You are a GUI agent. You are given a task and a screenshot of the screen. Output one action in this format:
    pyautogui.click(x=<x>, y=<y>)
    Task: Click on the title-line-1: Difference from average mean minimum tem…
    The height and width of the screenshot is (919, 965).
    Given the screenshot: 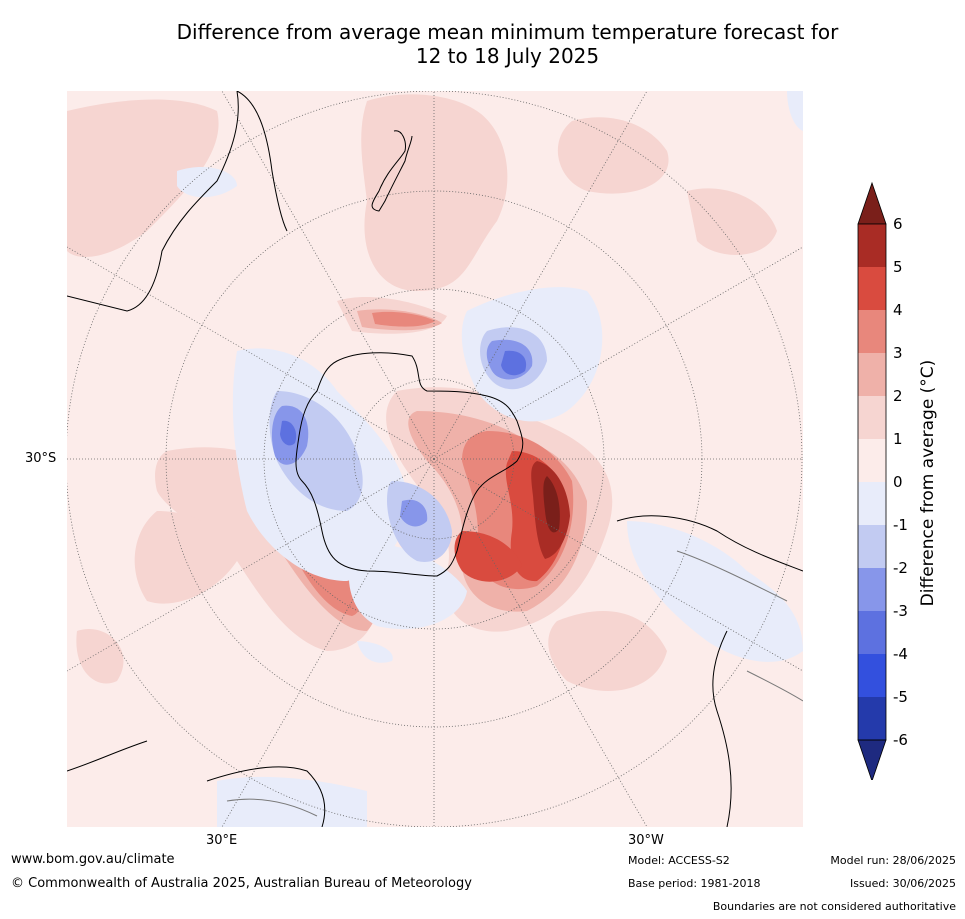 What is the action you would take?
    pyautogui.click(x=507, y=32)
    